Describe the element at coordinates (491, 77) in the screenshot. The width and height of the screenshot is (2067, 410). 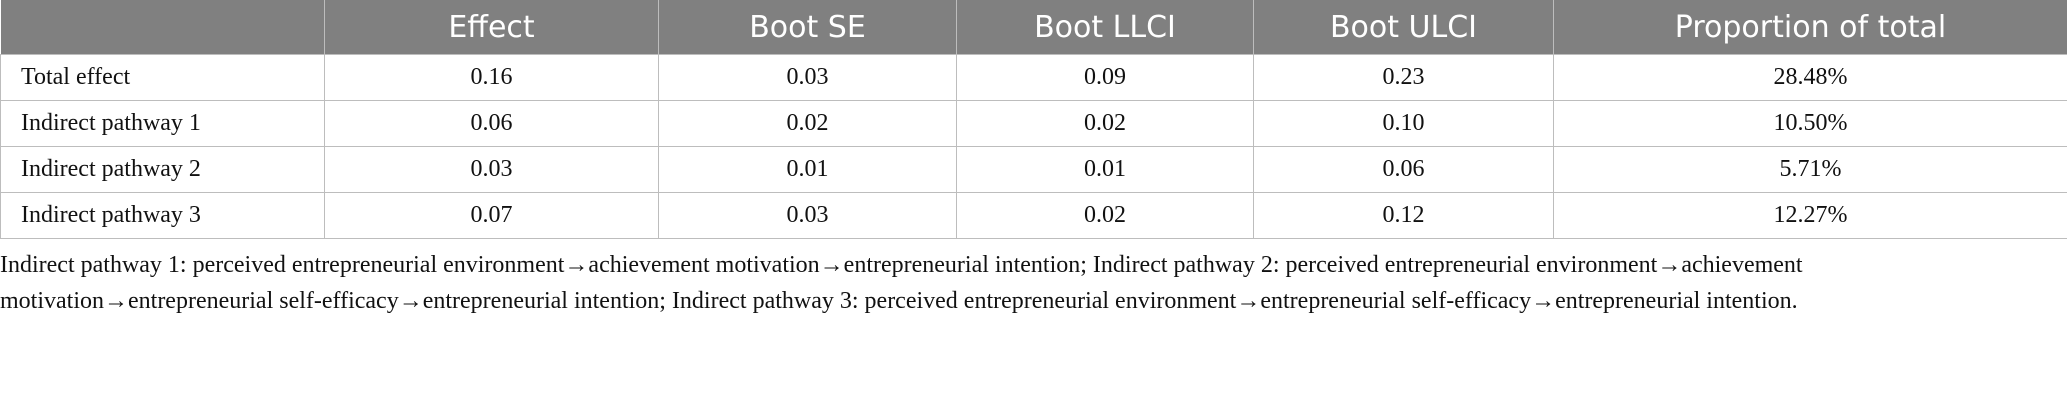
I see `cell: 0.16` at that location.